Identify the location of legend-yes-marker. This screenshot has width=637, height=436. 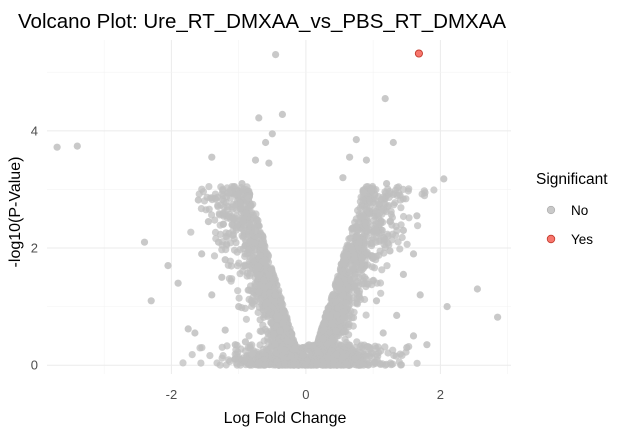
(551, 239).